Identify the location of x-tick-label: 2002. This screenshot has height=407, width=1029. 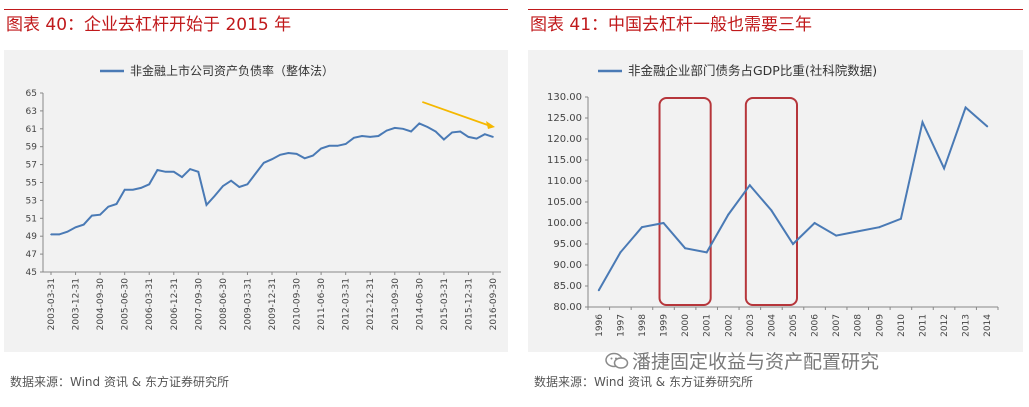
(729, 325).